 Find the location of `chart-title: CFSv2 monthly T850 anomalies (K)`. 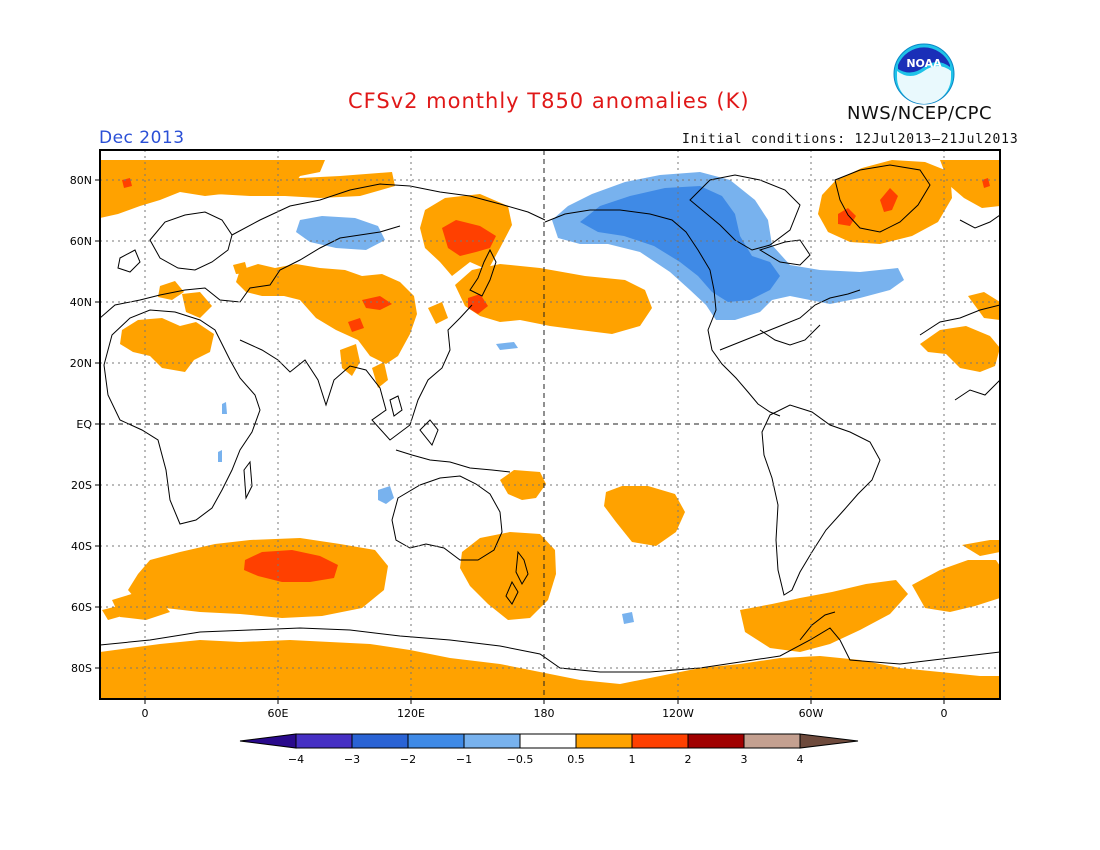

chart-title: CFSv2 monthly T850 anomalies (K) is located at coordinates (549, 101).